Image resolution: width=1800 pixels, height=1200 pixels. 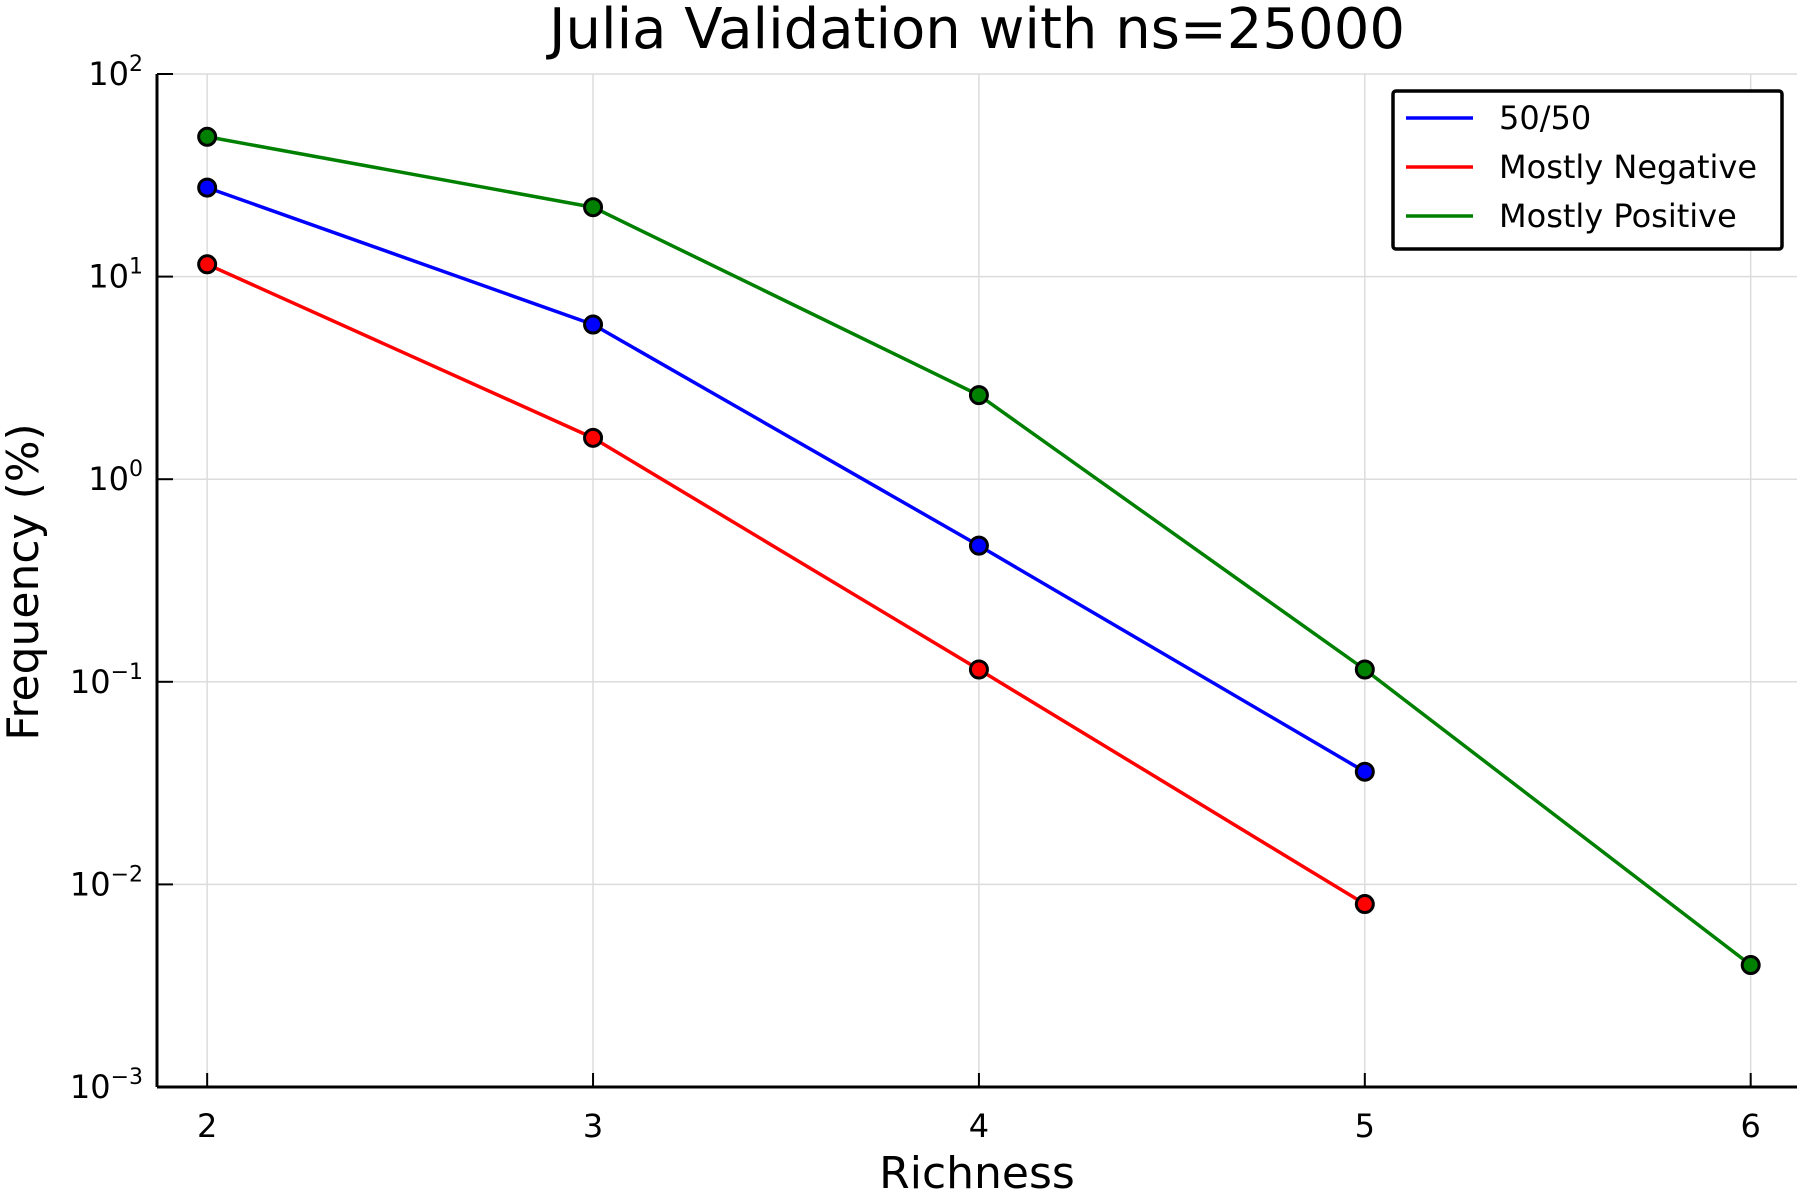 What do you see at coordinates (1751, 1126) in the screenshot?
I see `x-tick-label: 6` at bounding box center [1751, 1126].